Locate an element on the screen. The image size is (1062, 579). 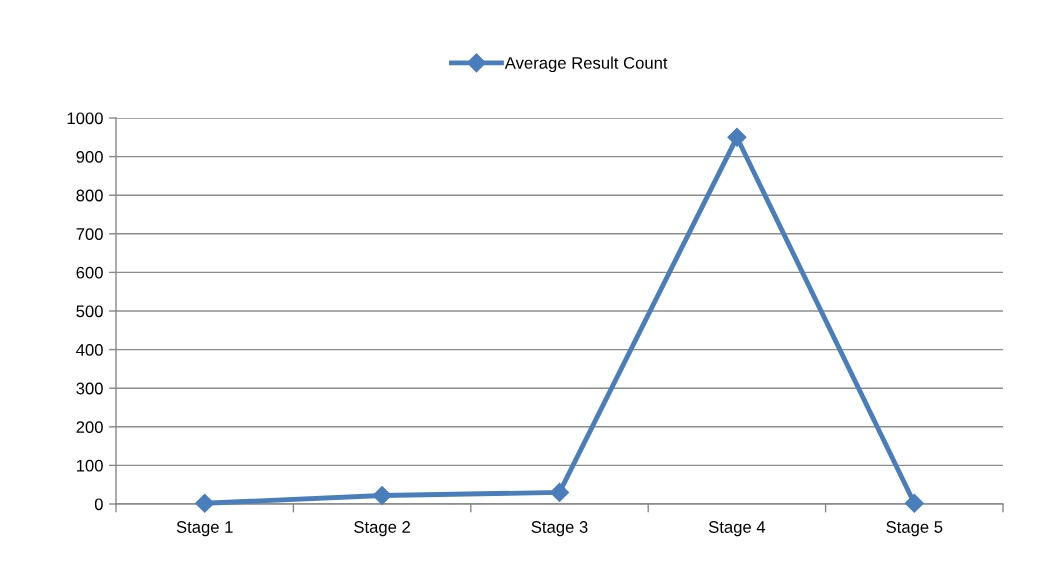
y-tick-label: 200 is located at coordinates (89, 427).